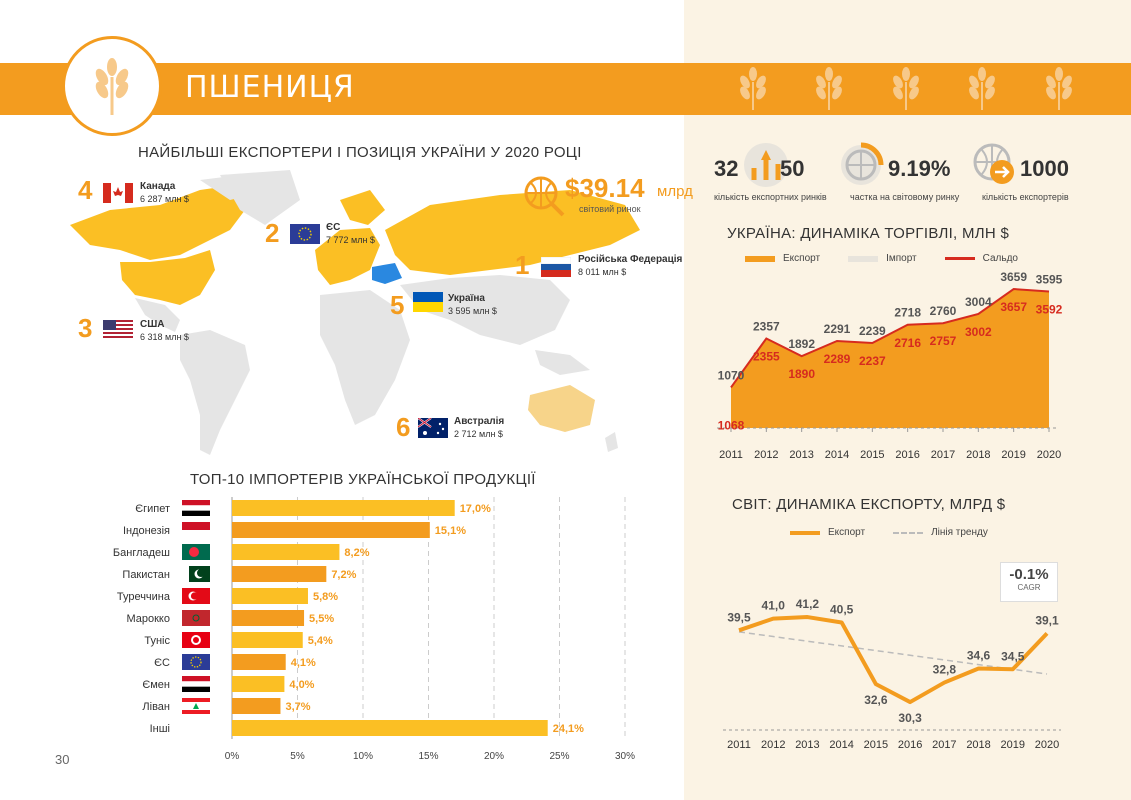 The width and height of the screenshot is (1131, 800). Describe the element at coordinates (164, 330) in the screenshot. I see `exporter-usa: США 6 318 млн $` at that location.